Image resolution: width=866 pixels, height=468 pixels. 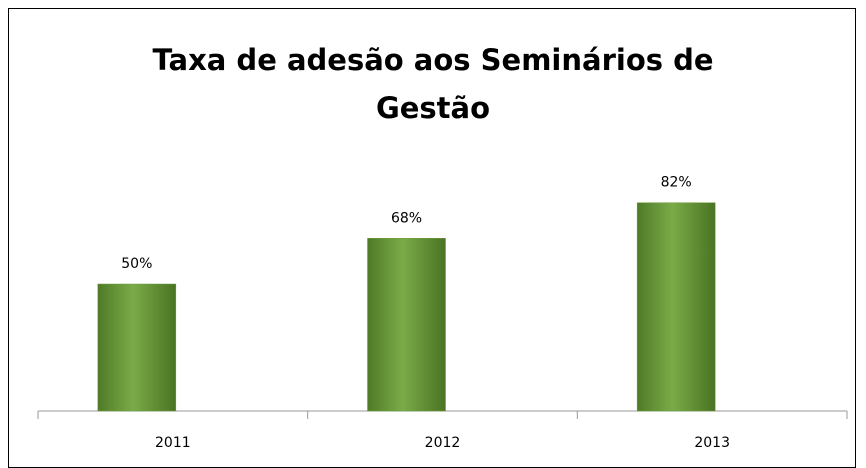 I want to click on x-tick-label: 2013, so click(x=712, y=443).